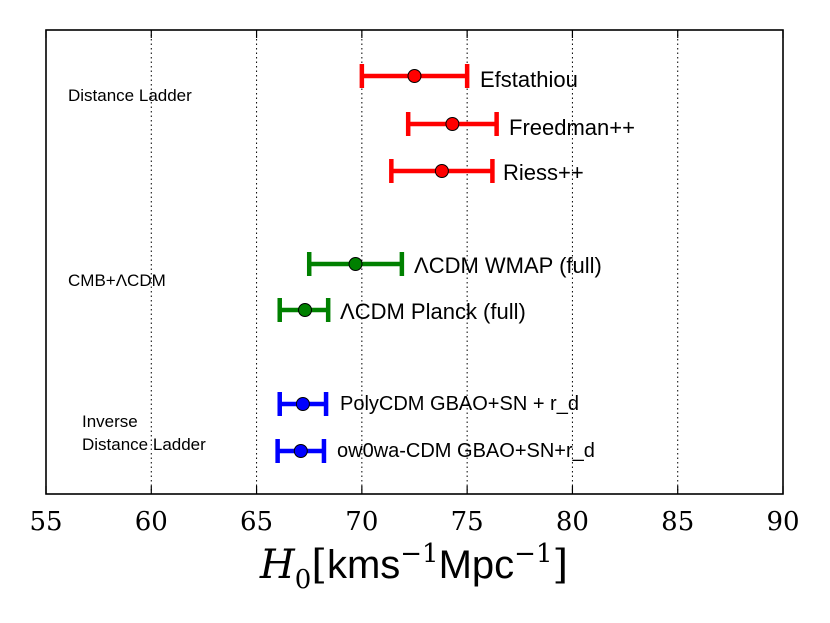 This screenshot has height=623, width=830. I want to click on group-label-distance-ladder: Distance Ladder, so click(130, 95).